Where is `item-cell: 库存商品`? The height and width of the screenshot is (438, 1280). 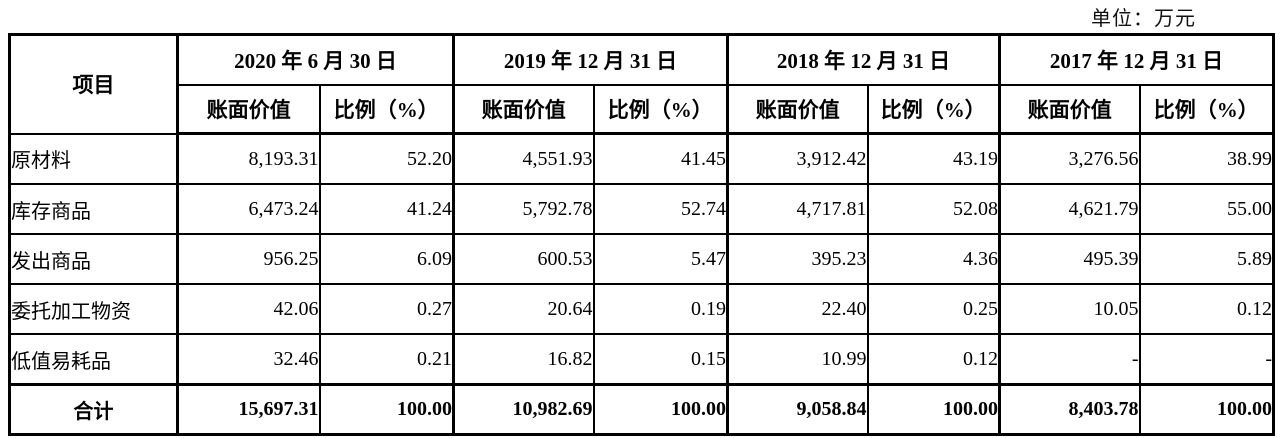
item-cell: 库存商品 is located at coordinates (93, 209).